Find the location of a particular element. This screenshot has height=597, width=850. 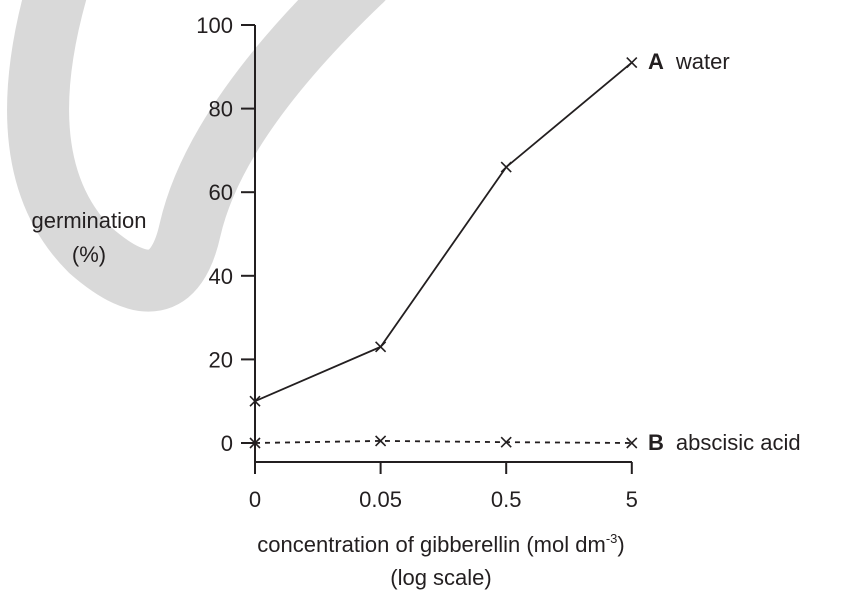

y-axis-ticks: 0 20 40 60 80 100 is located at coordinates (225, 234).